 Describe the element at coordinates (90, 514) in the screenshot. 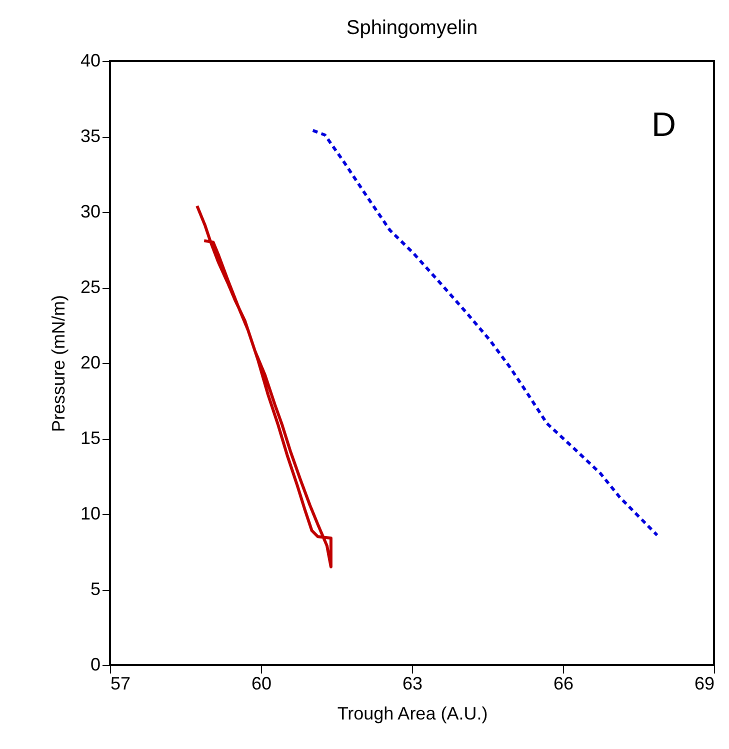

I see `y-tick-label: 10` at that location.